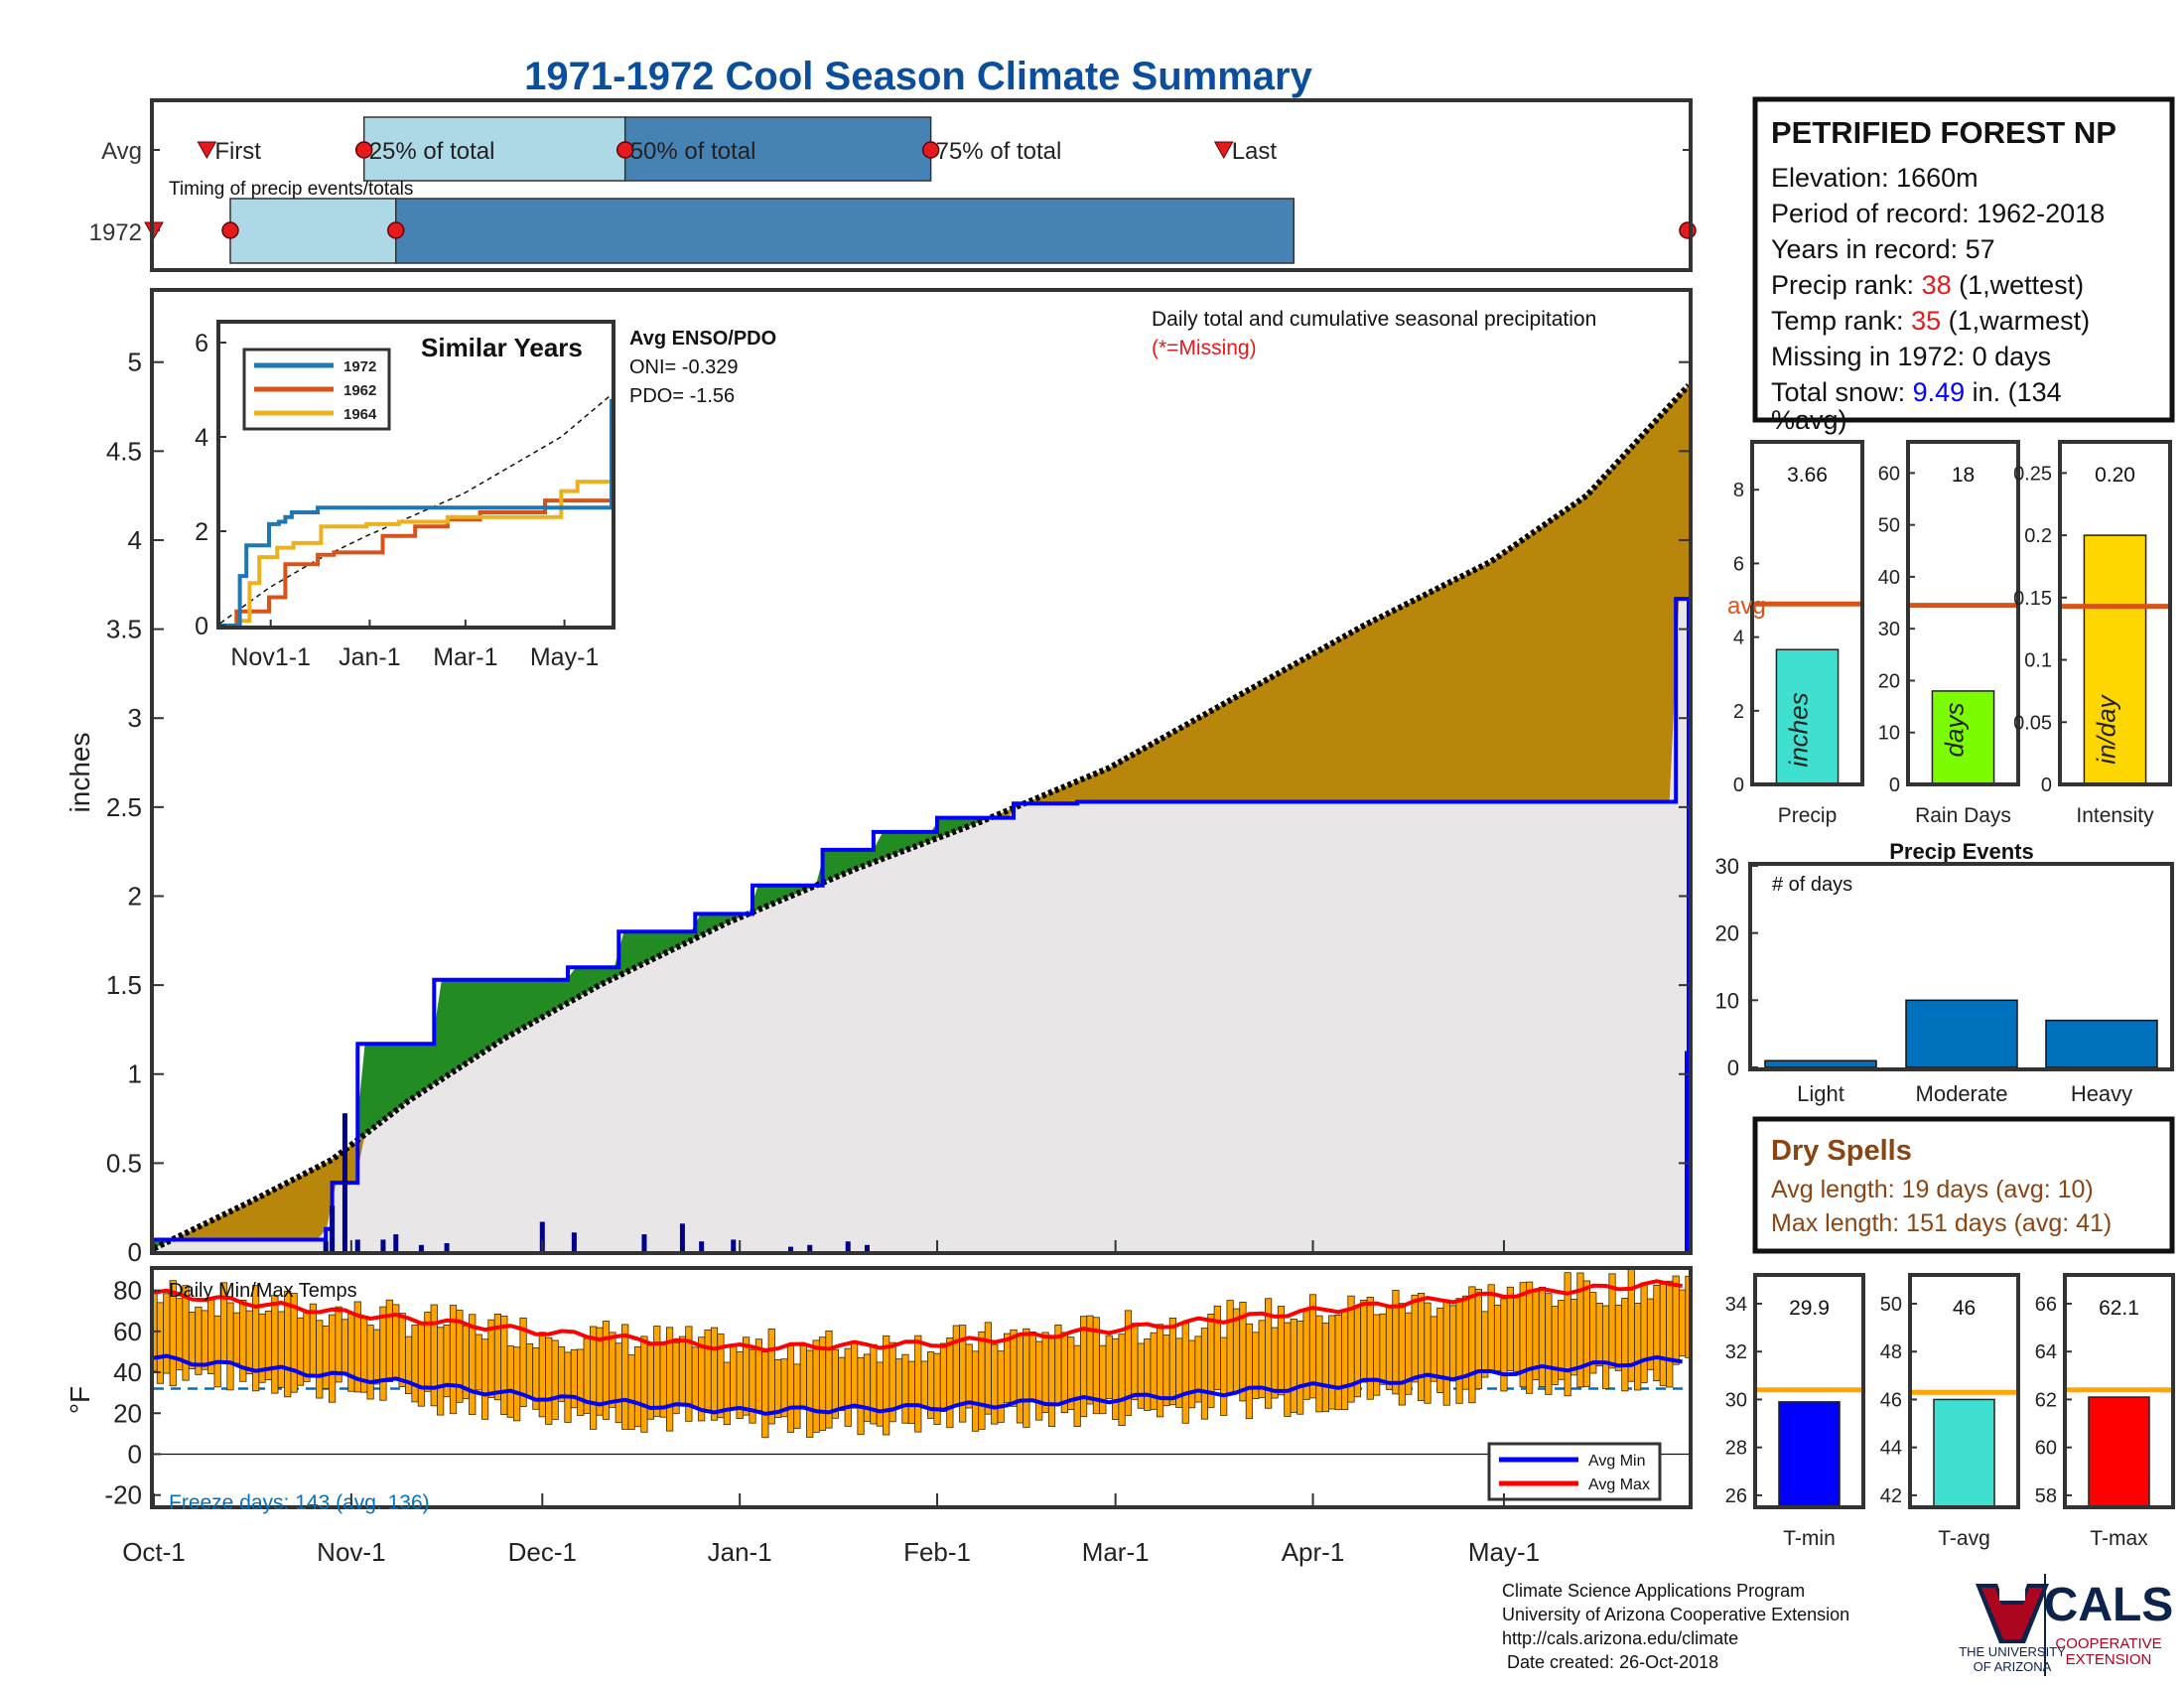 This screenshot has width=2184, height=1688. Describe the element at coordinates (1795, 633) in the screenshot. I see `precip-stat-chart-0: 0 2 4 6 8 Precip 3.66 inches avg` at that location.